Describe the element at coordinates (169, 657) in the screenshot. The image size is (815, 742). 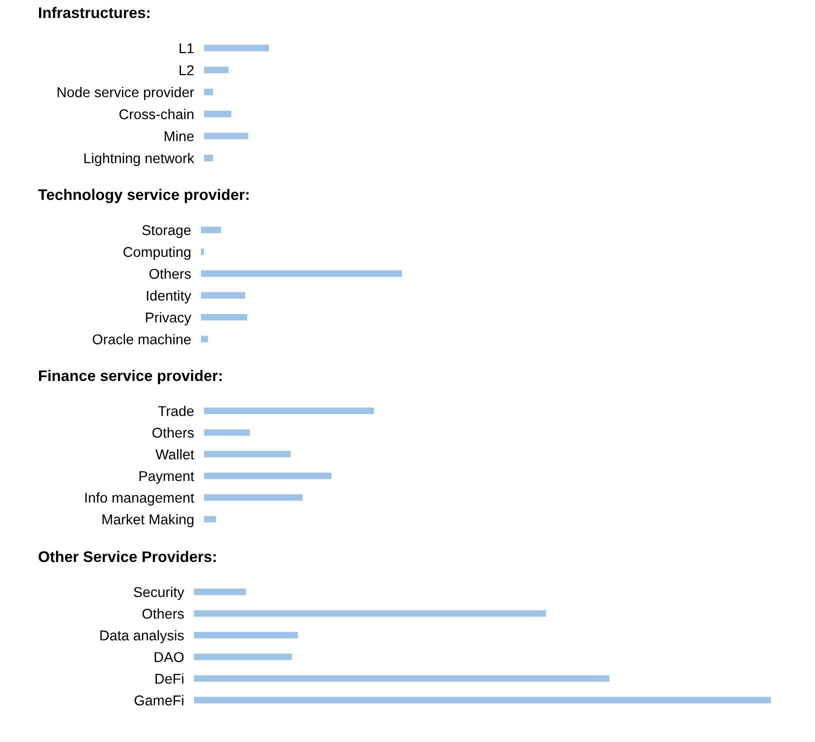
I see `y-tick-label: DAO` at that location.